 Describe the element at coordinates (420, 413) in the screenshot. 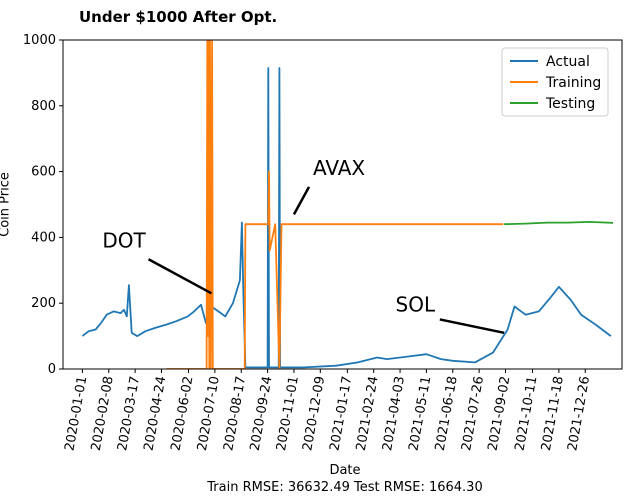

I see `x-tick-label: 2021-05-11` at that location.